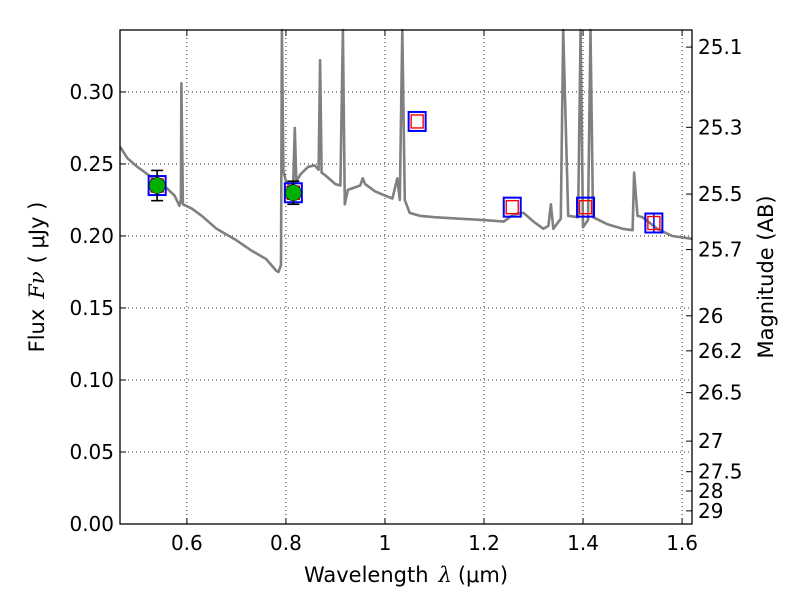 This screenshot has width=800, height=600. I want to click on mag-tick-label: 26.5, so click(720, 393).